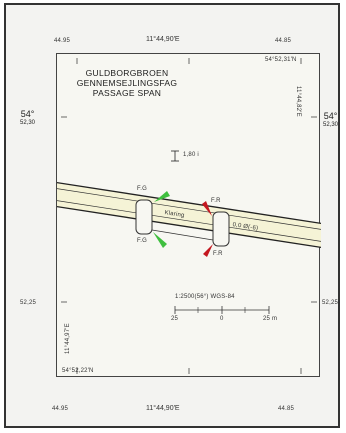  What do you see at coordinates (162, 196) in the screenshot?
I see `green-light-sector-top` at bounding box center [162, 196].